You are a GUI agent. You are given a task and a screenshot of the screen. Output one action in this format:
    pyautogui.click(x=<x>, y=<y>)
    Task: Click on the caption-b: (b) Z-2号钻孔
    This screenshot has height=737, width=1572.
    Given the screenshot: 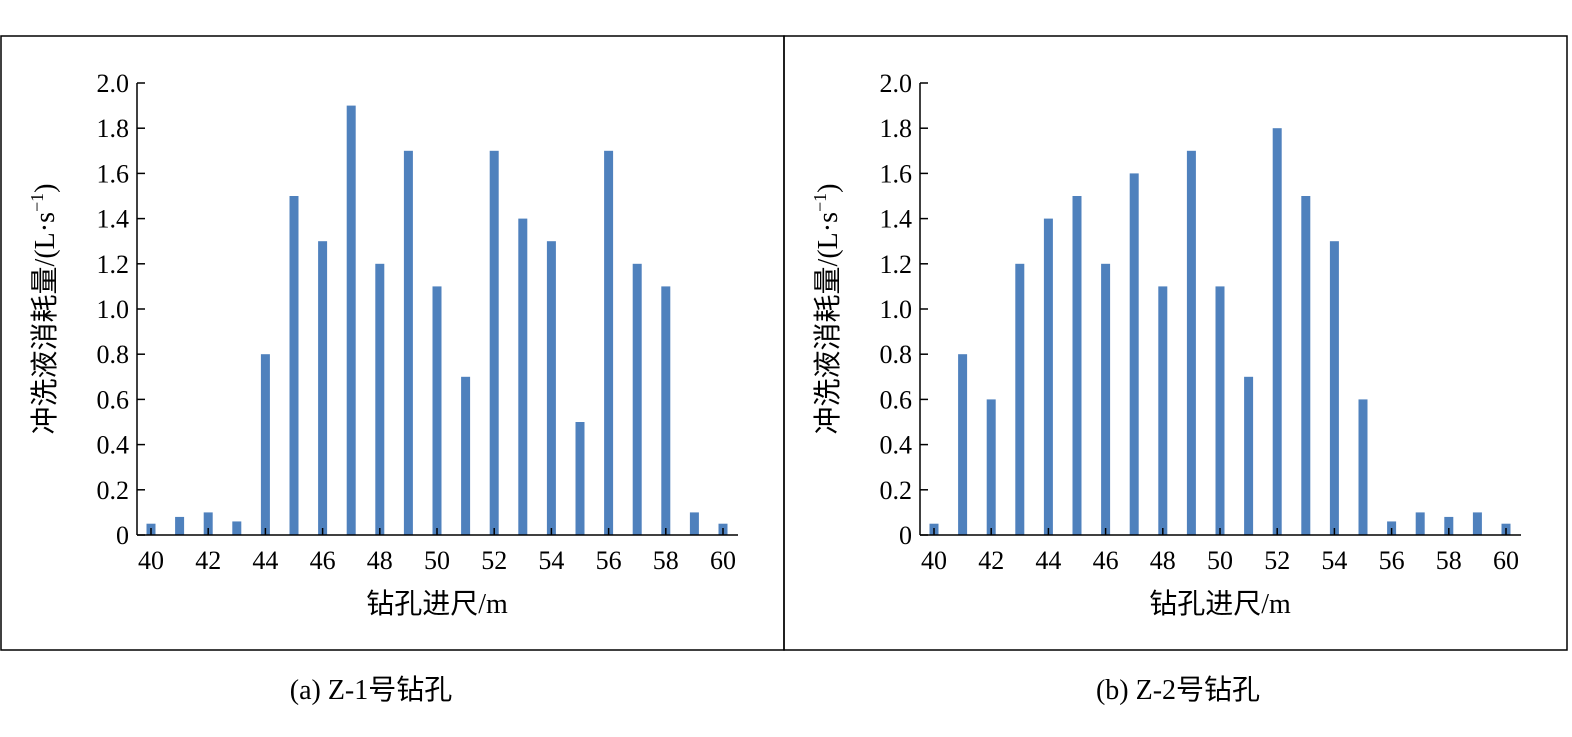 What is the action you would take?
    pyautogui.click(x=1178, y=690)
    